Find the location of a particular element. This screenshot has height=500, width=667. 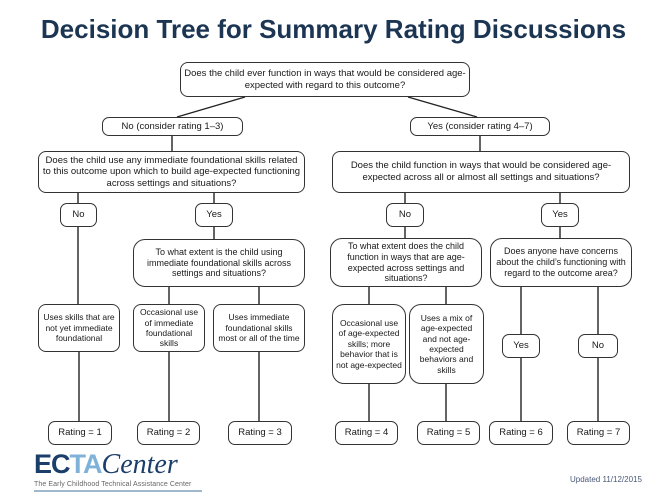

logo-text-center: Center is located at coordinates (139, 464).